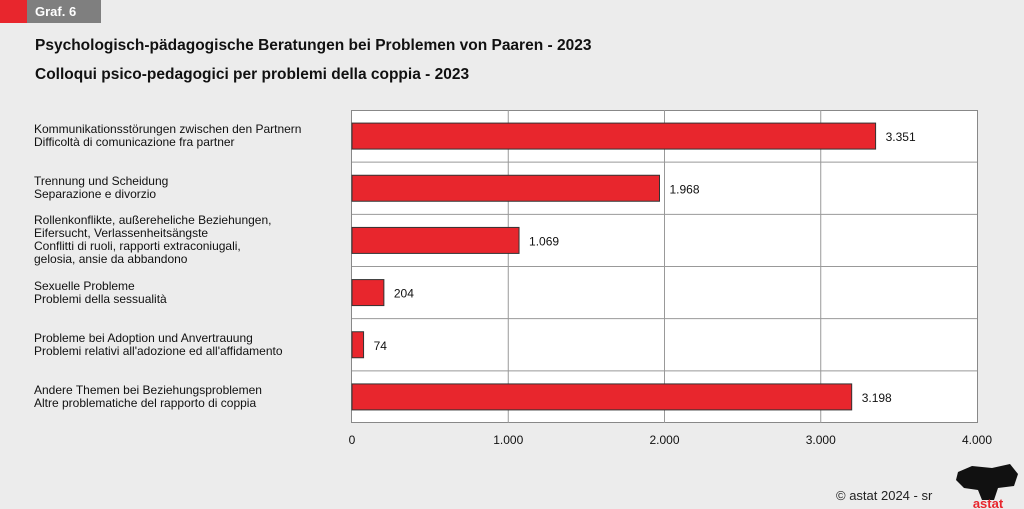 The height and width of the screenshot is (509, 1024). What do you see at coordinates (988, 502) in the screenshot?
I see `svg-text: astat` at bounding box center [988, 502].